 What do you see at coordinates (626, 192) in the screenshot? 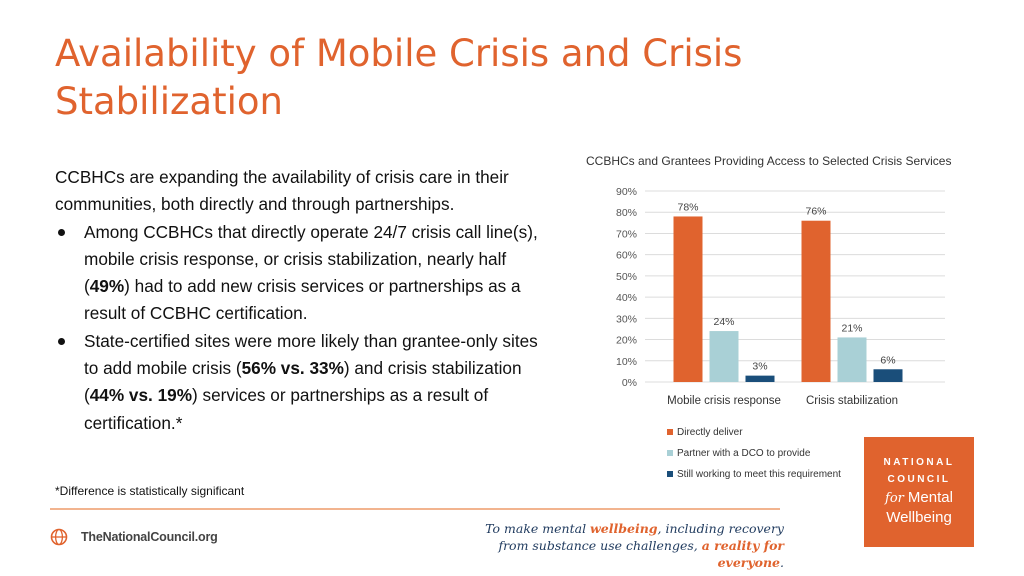
I see `y-tick-label: 90%` at bounding box center [626, 192].